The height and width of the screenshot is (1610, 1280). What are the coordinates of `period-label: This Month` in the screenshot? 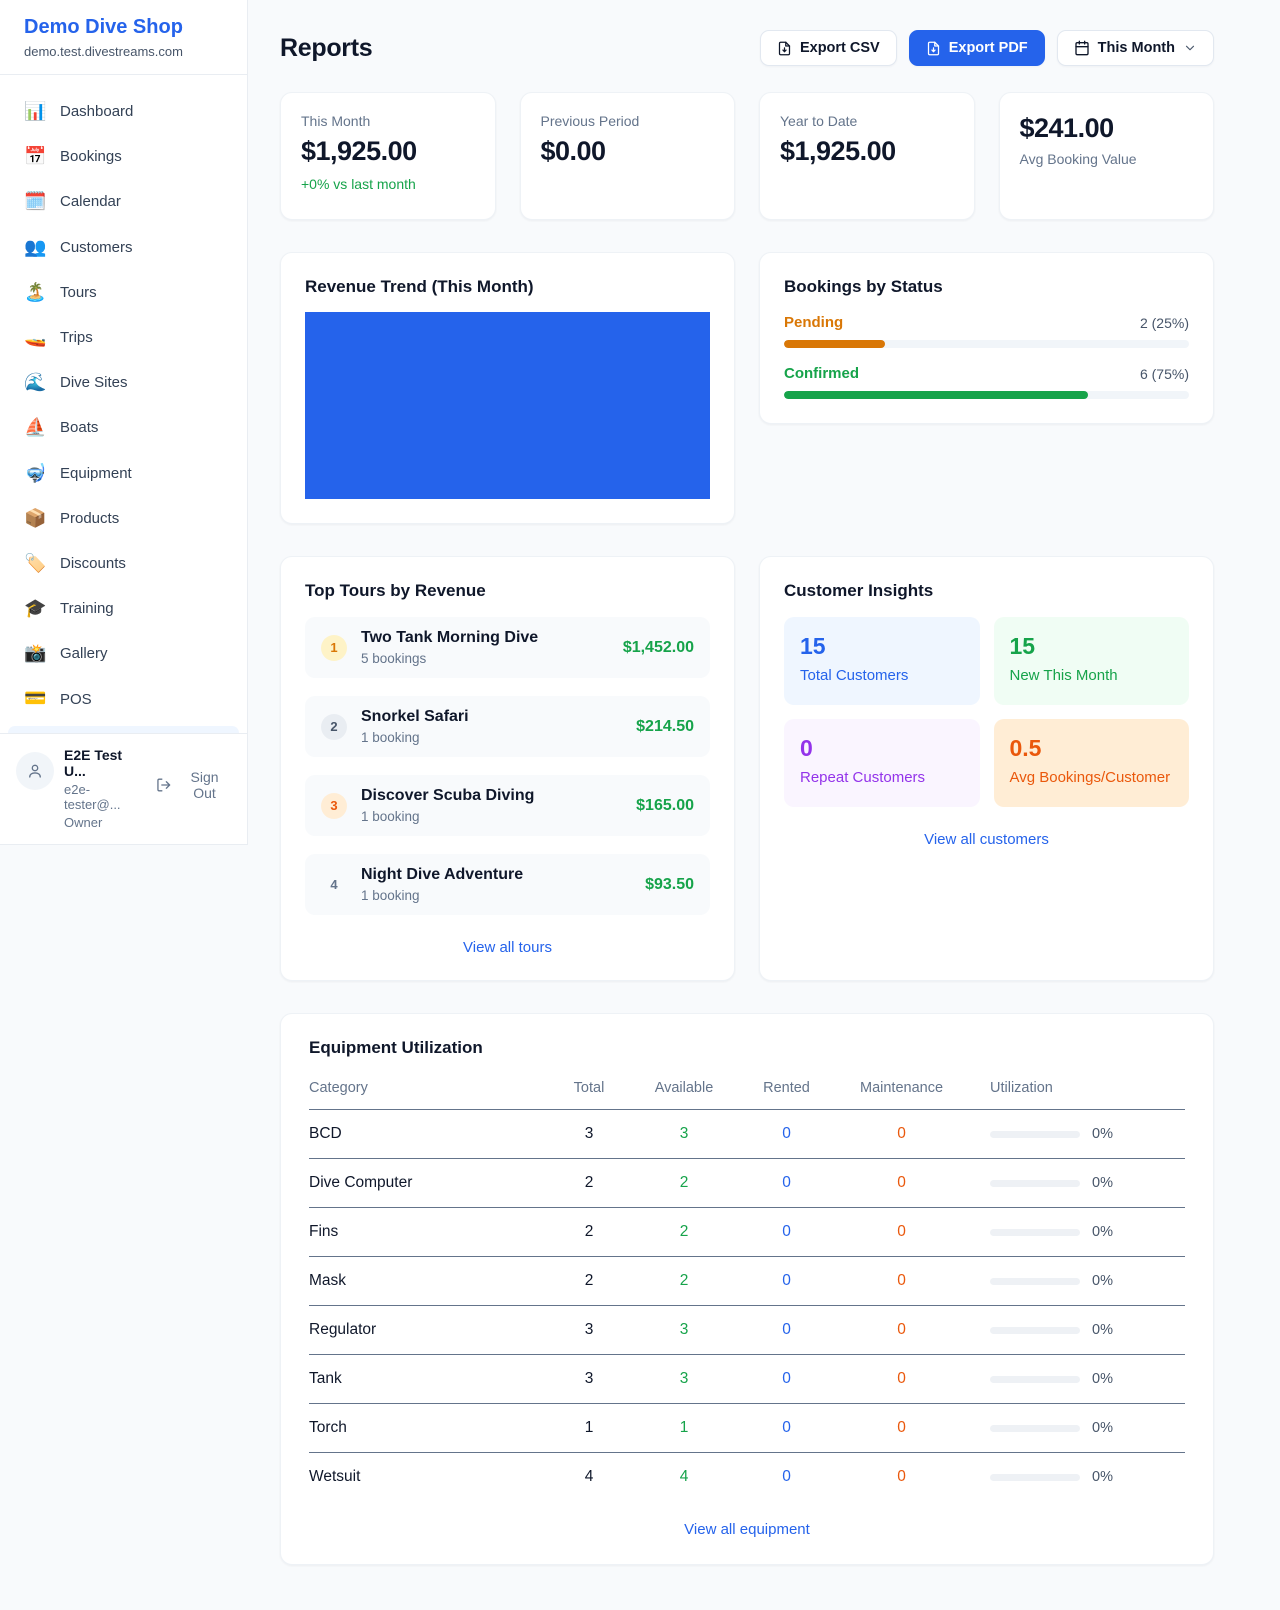 It's located at (1136, 48).